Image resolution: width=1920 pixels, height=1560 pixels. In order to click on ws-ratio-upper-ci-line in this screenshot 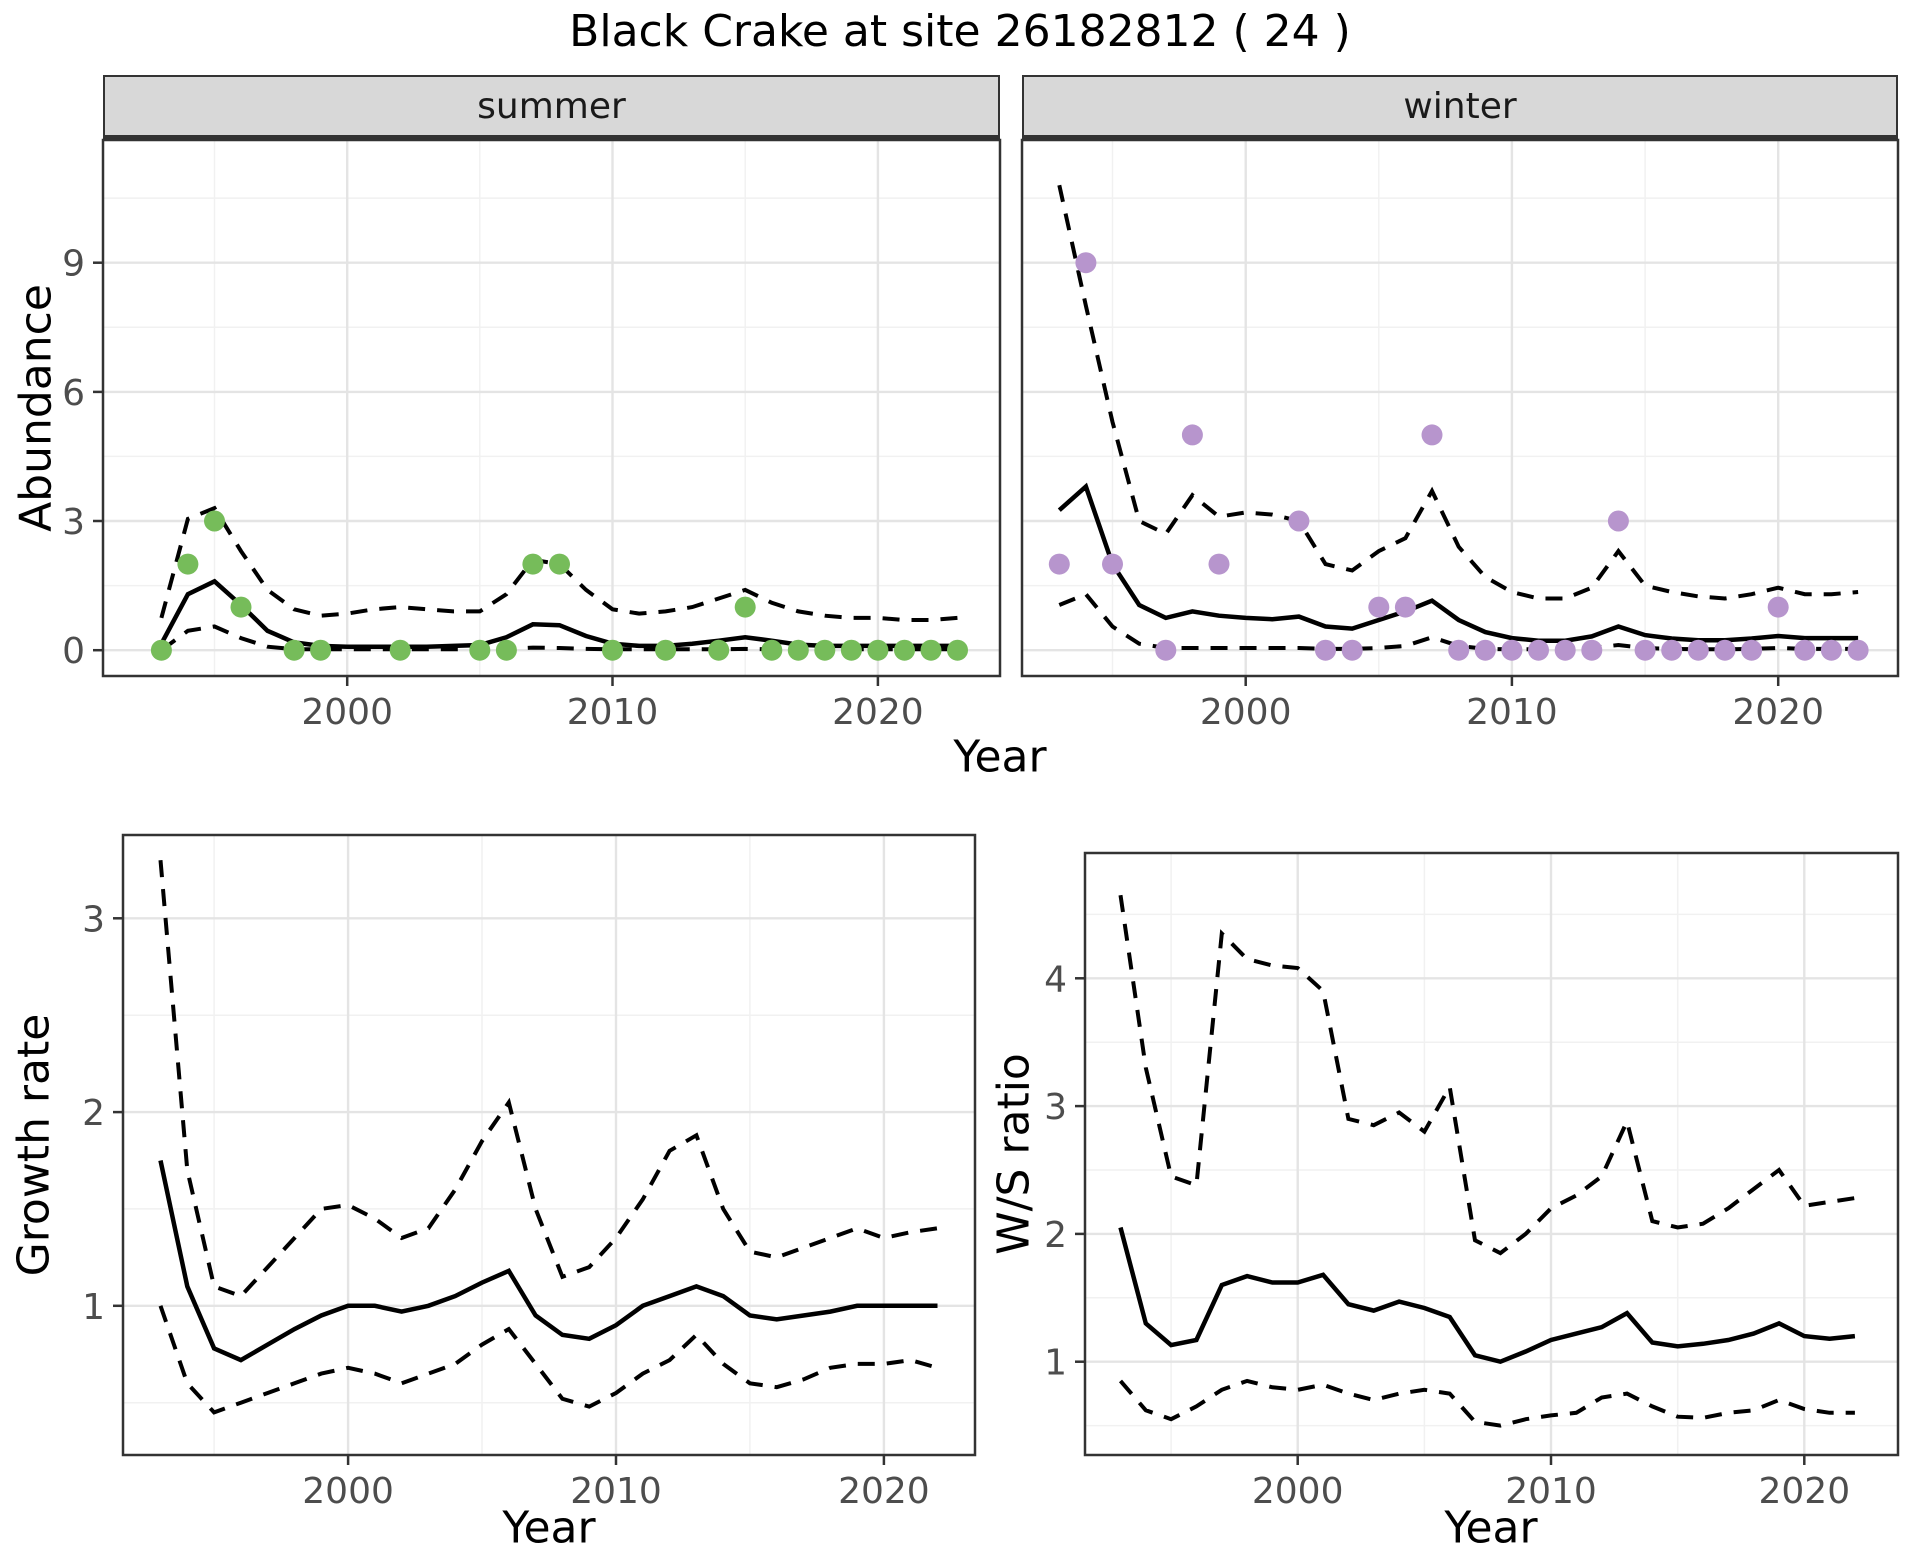, I will do `click(1487, 1075)`.